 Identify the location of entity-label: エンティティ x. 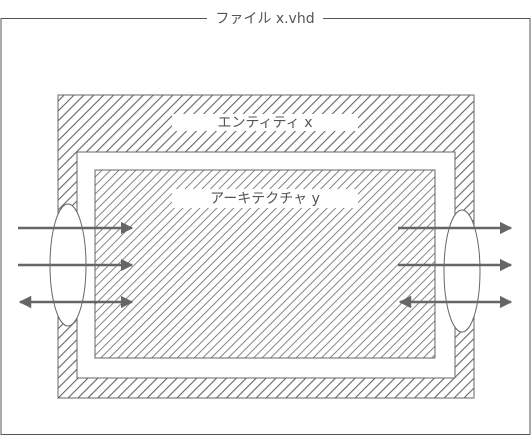
(264, 123).